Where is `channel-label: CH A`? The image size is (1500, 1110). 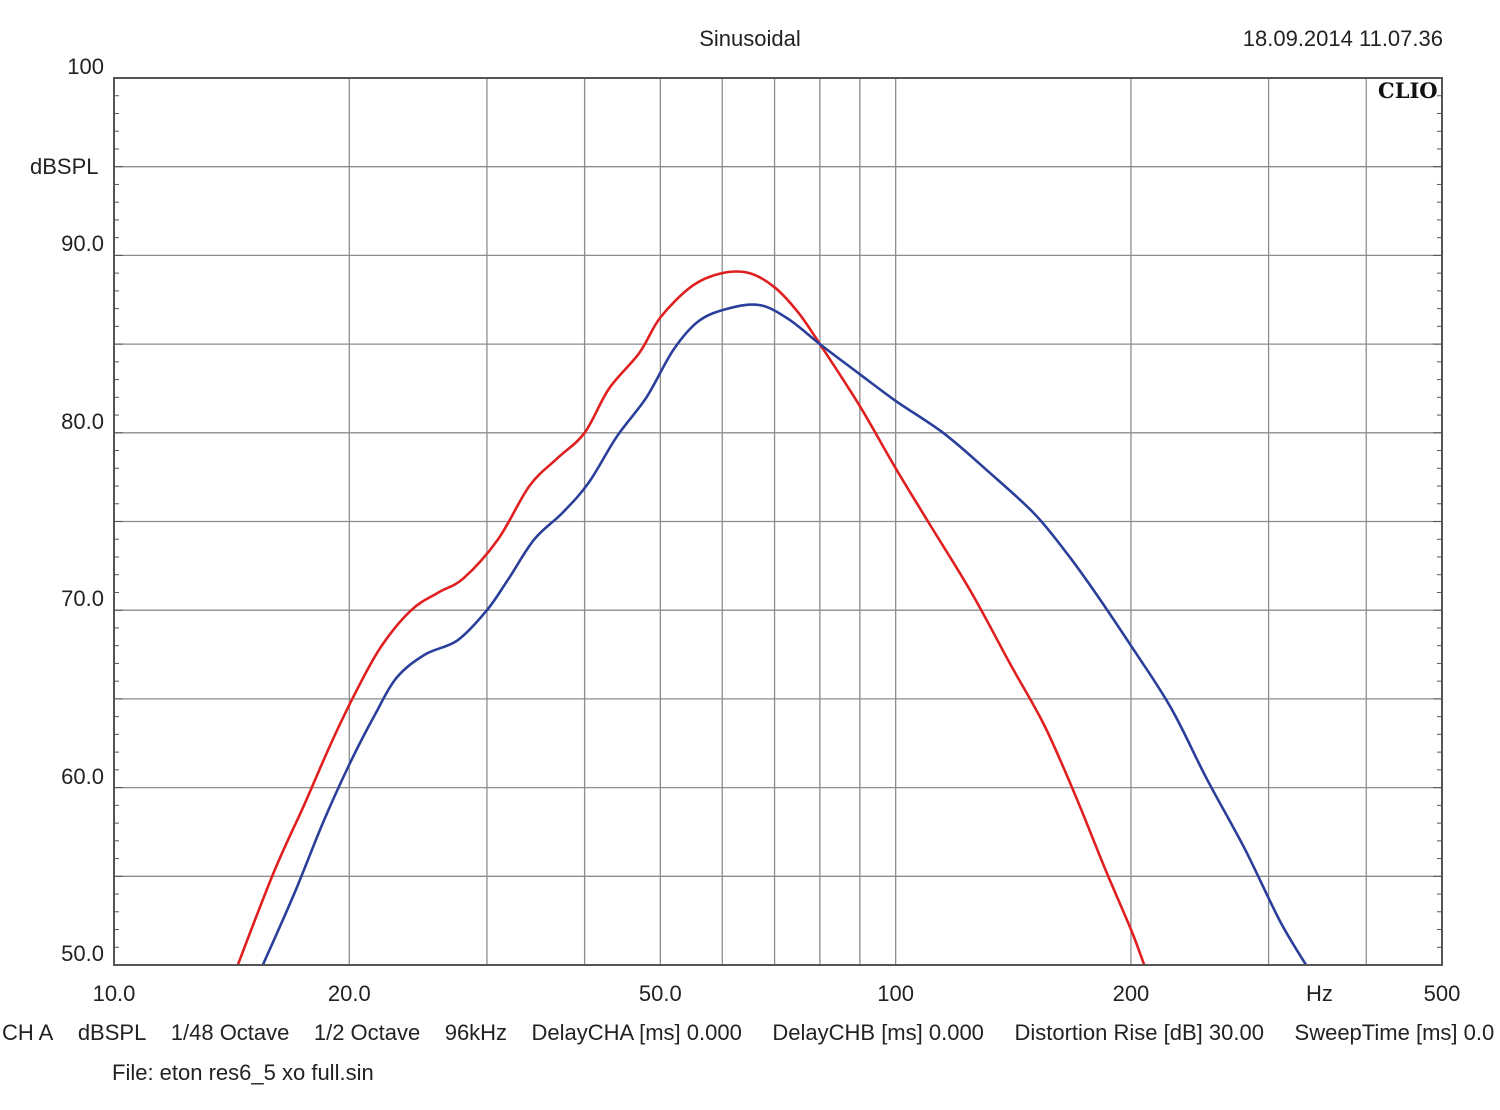
channel-label: CH A is located at coordinates (28, 1032).